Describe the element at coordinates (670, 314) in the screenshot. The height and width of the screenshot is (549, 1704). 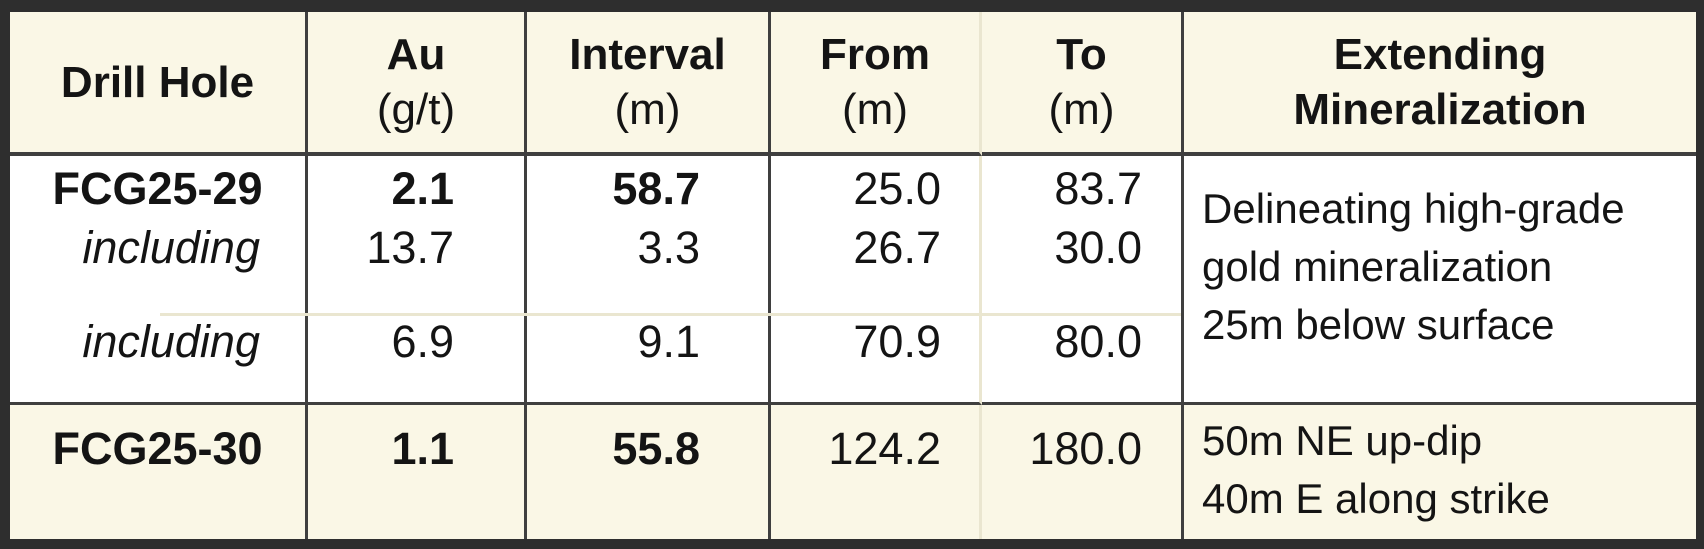
I see `faint-row-divider` at that location.